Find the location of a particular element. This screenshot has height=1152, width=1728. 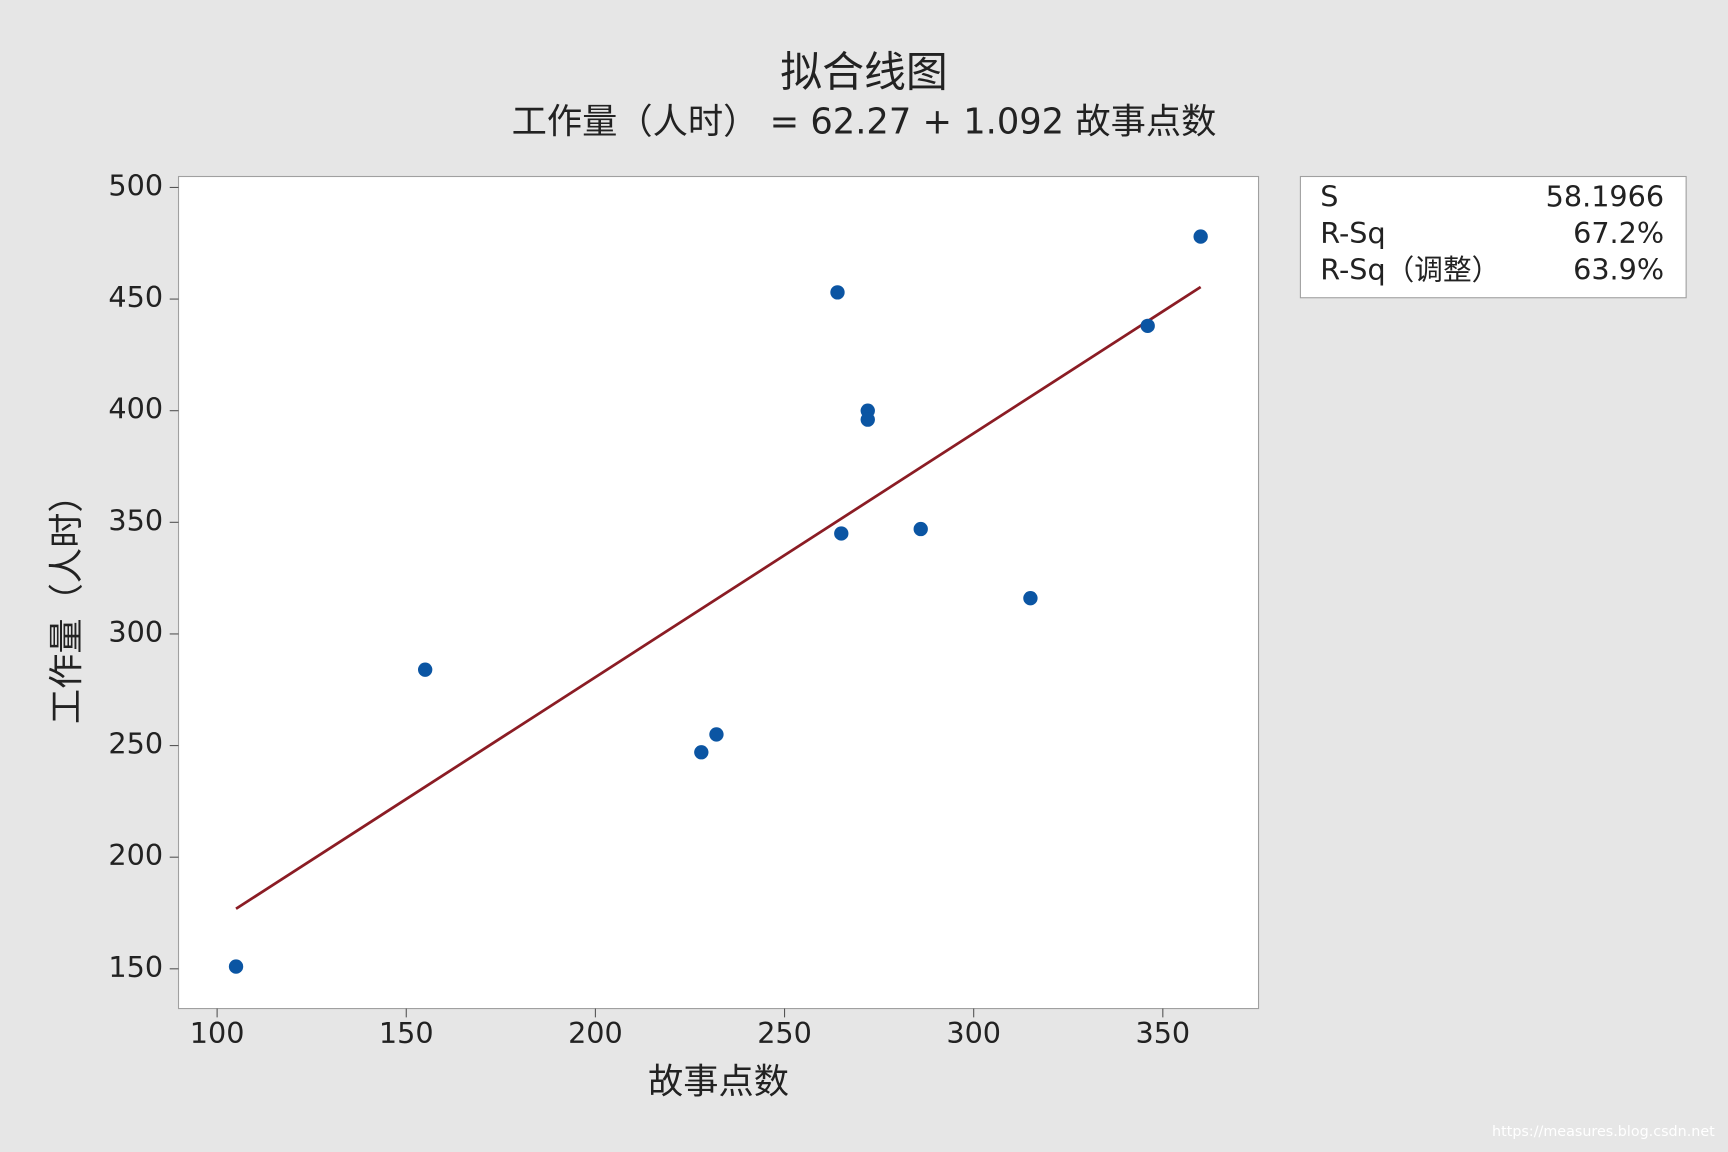

stat-value: 58.1966 is located at coordinates (1605, 197).